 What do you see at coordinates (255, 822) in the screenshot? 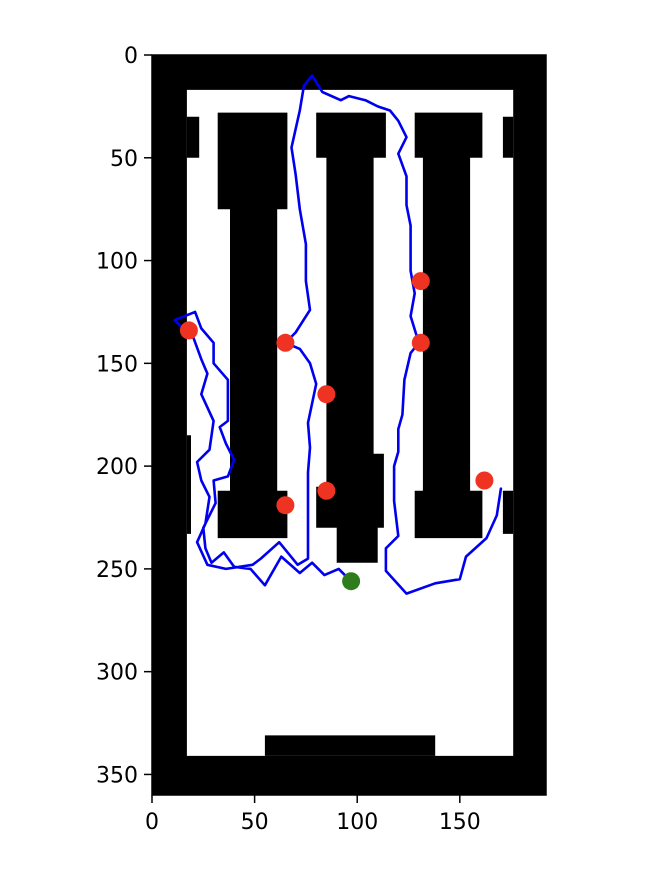
I see `x-tick-label: 50` at bounding box center [255, 822].